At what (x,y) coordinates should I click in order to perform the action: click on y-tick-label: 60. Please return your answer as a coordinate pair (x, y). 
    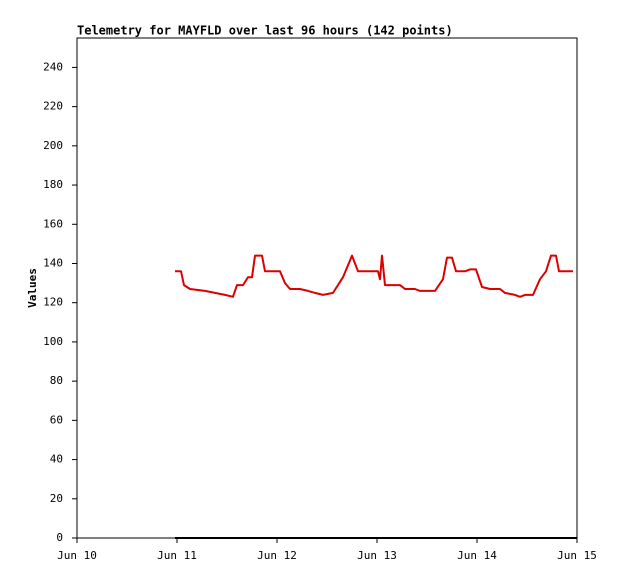
    Looking at the image, I should click on (56, 419).